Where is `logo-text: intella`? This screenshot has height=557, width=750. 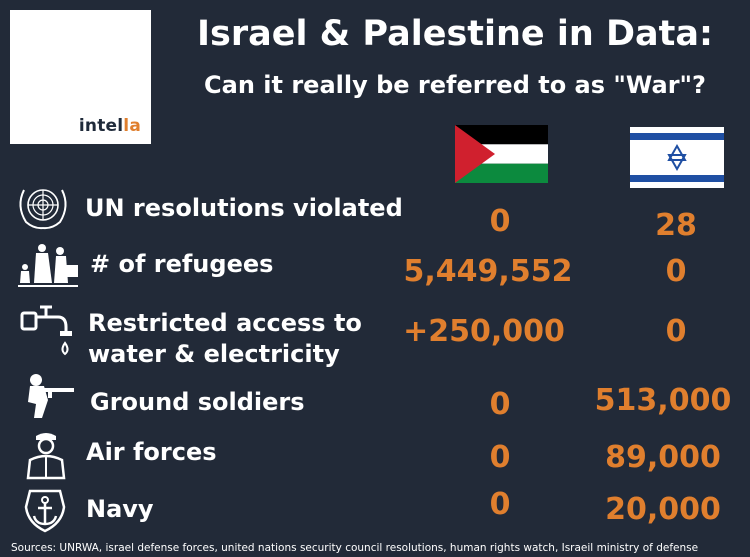
logo-text: intella is located at coordinates (109, 126).